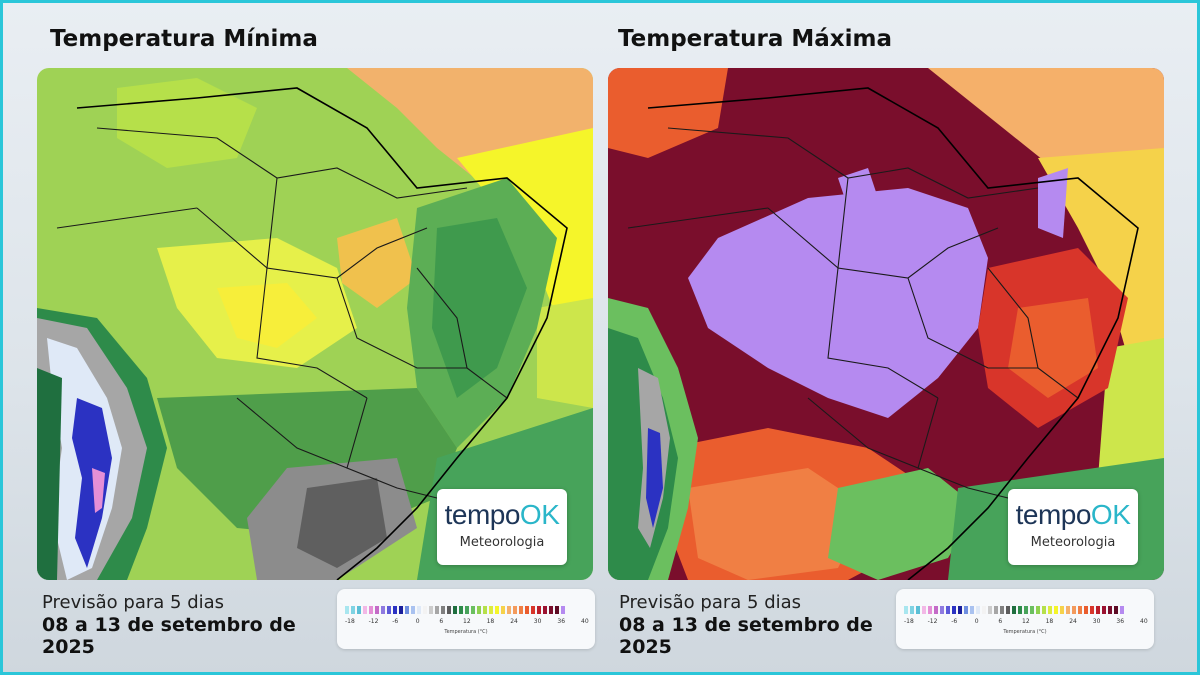 This screenshot has width=1200, height=675. Describe the element at coordinates (169, 636) in the screenshot. I see `forecast-date-min: 08 a 13 de setembro de 2025` at that location.